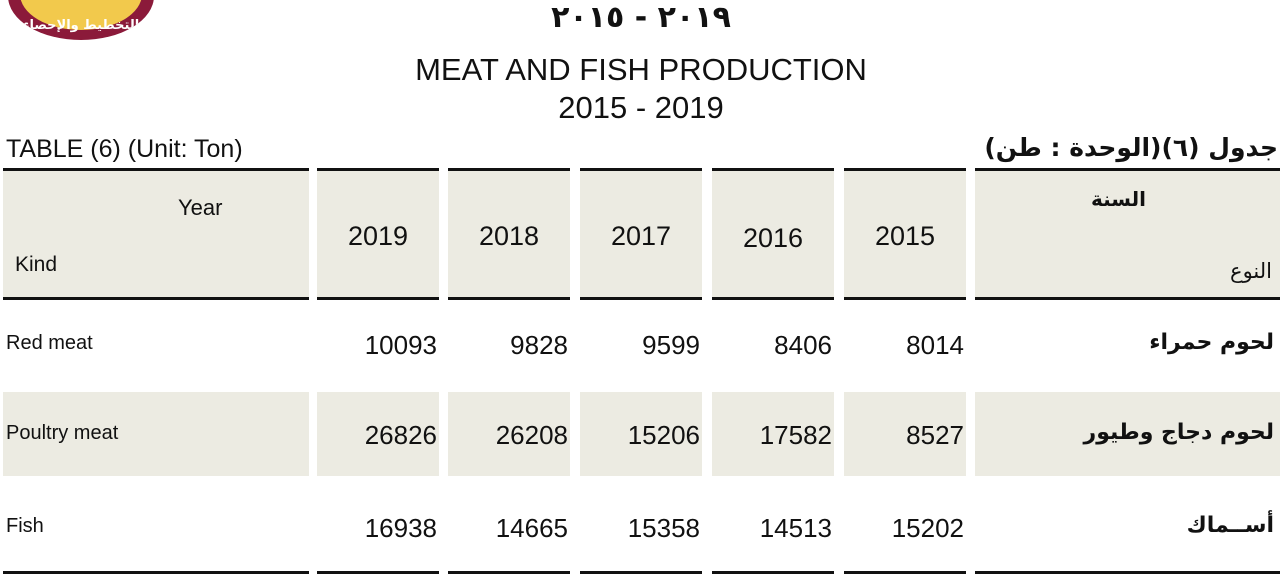  What do you see at coordinates (124, 149) in the screenshot?
I see `table-label-english: TABLE (6) (Unit: Ton)` at bounding box center [124, 149].